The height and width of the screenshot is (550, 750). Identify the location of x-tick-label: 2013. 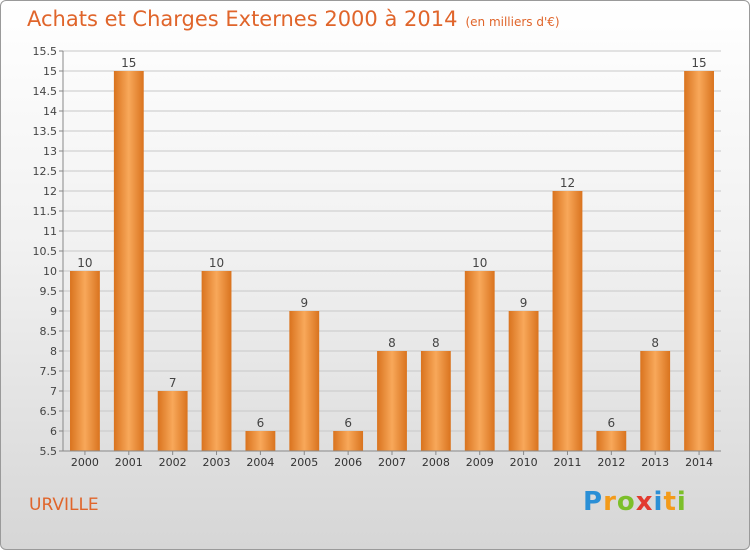
(655, 462).